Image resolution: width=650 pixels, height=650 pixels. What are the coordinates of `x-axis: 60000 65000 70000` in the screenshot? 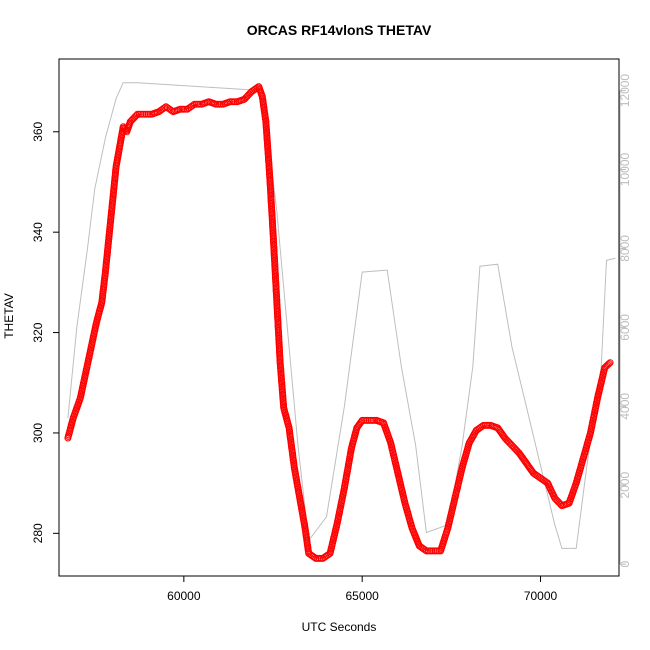 It's located at (362, 589).